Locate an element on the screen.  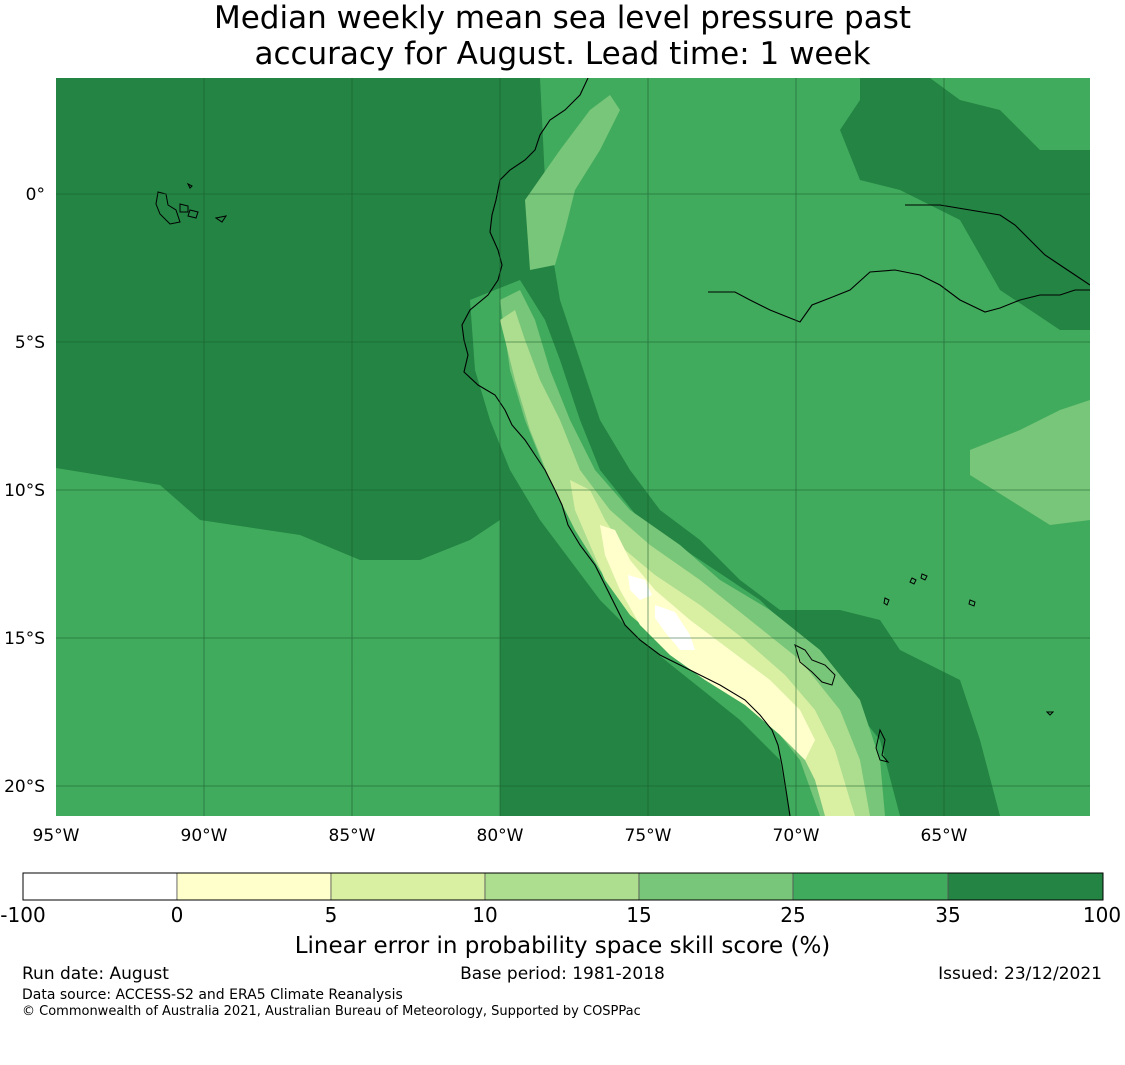
colorbar-tick-label: 25 is located at coordinates (792, 915).